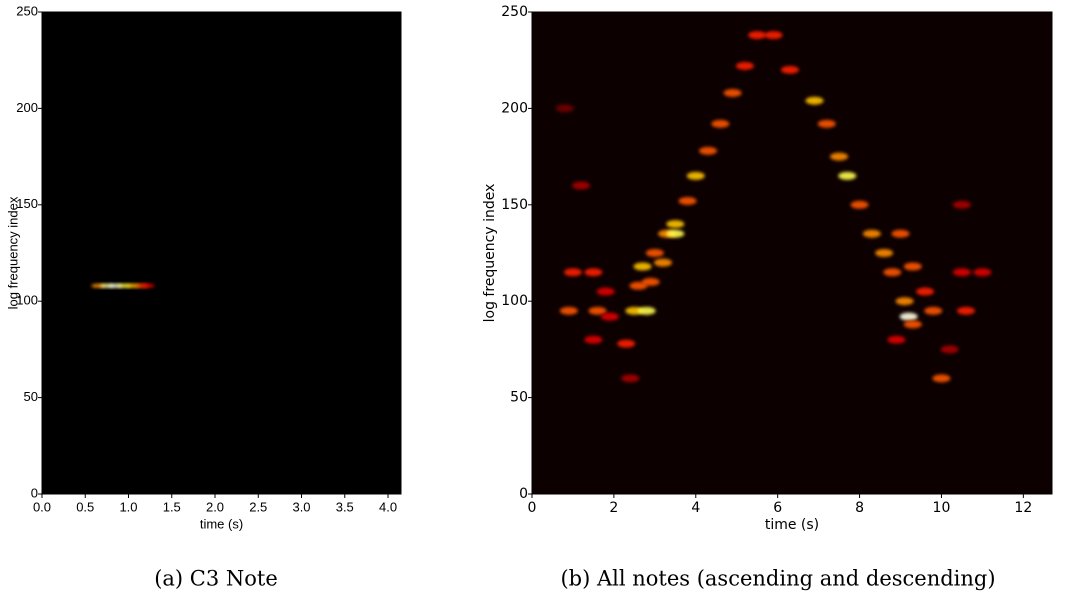  Describe the element at coordinates (42, 506) in the screenshot. I see `x-tick-label: 0.0` at that location.